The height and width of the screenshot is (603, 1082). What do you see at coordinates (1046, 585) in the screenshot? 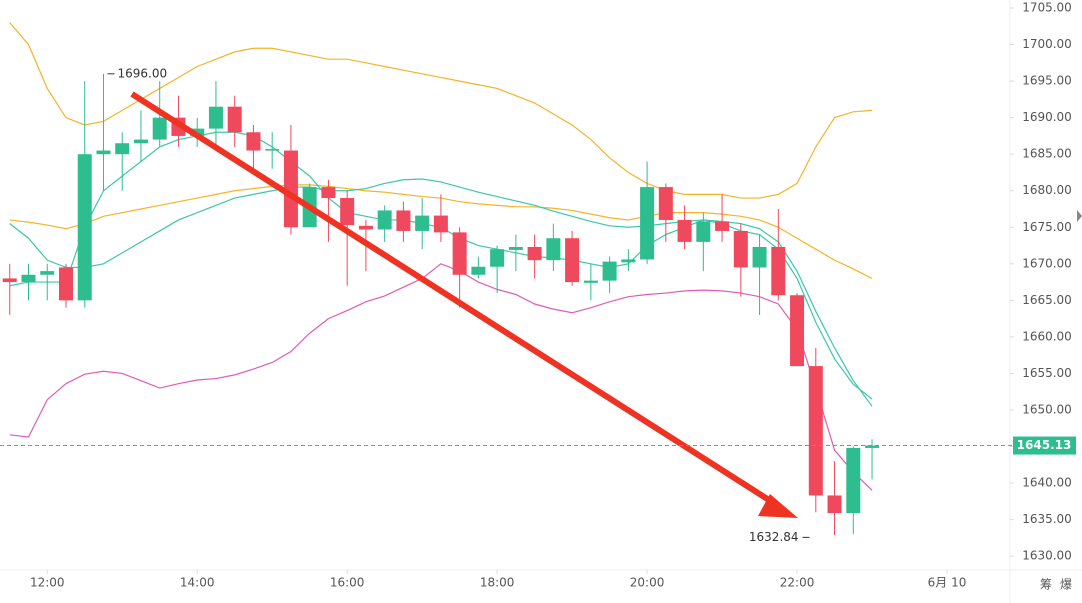
I see `toolbar-button: 筹` at bounding box center [1046, 585].